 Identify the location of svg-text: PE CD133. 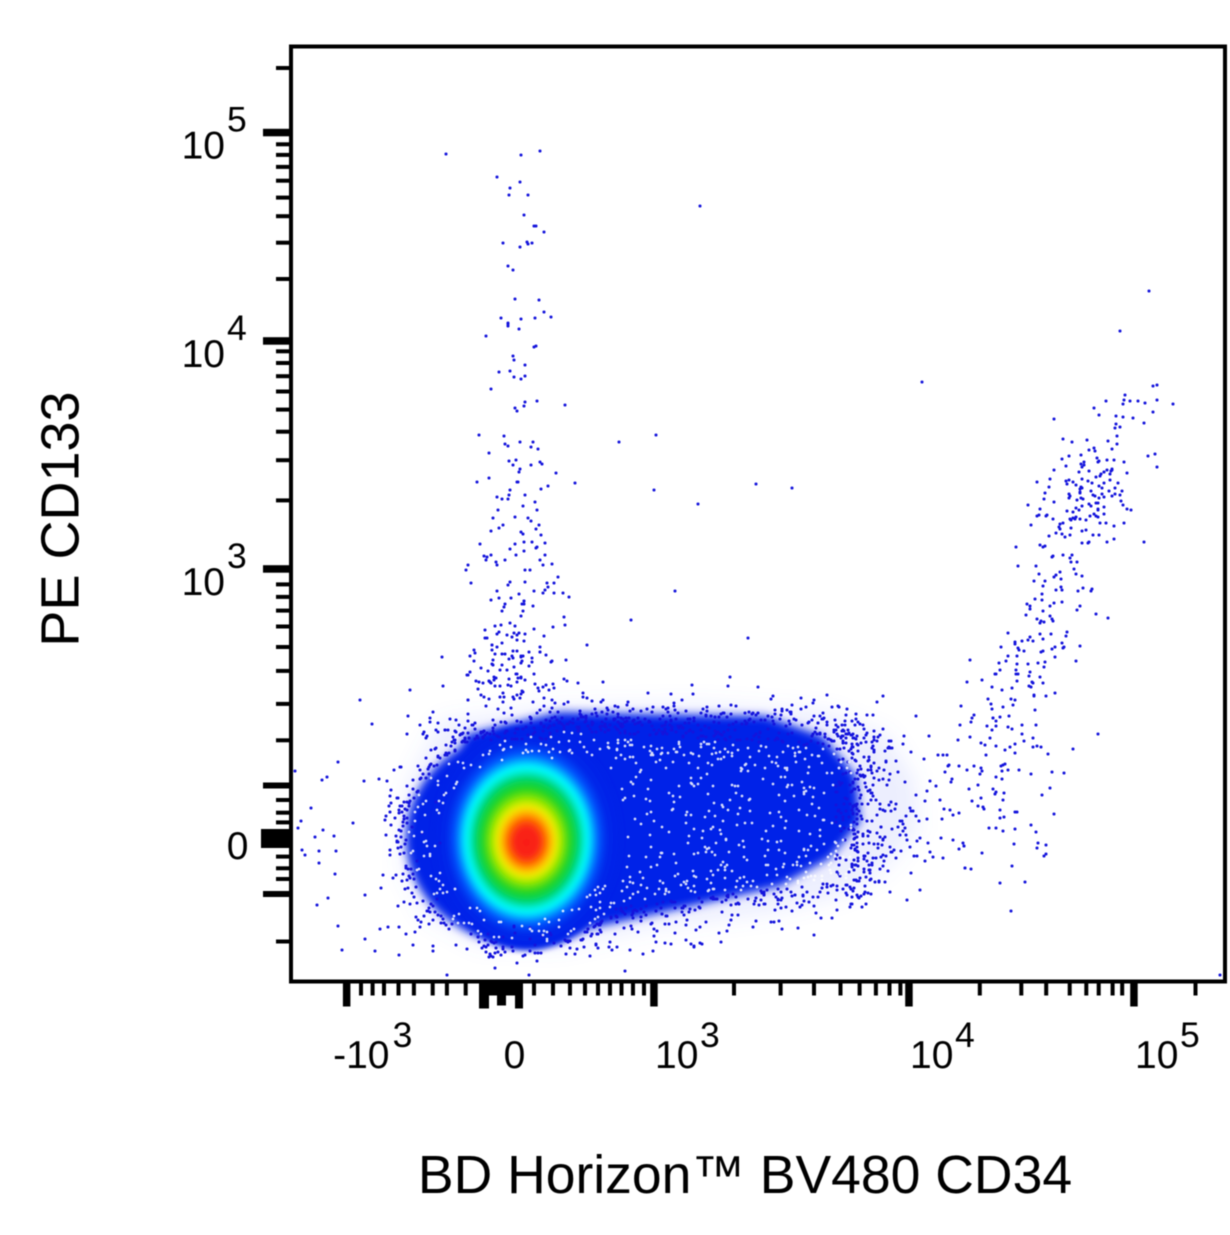
(61, 518).